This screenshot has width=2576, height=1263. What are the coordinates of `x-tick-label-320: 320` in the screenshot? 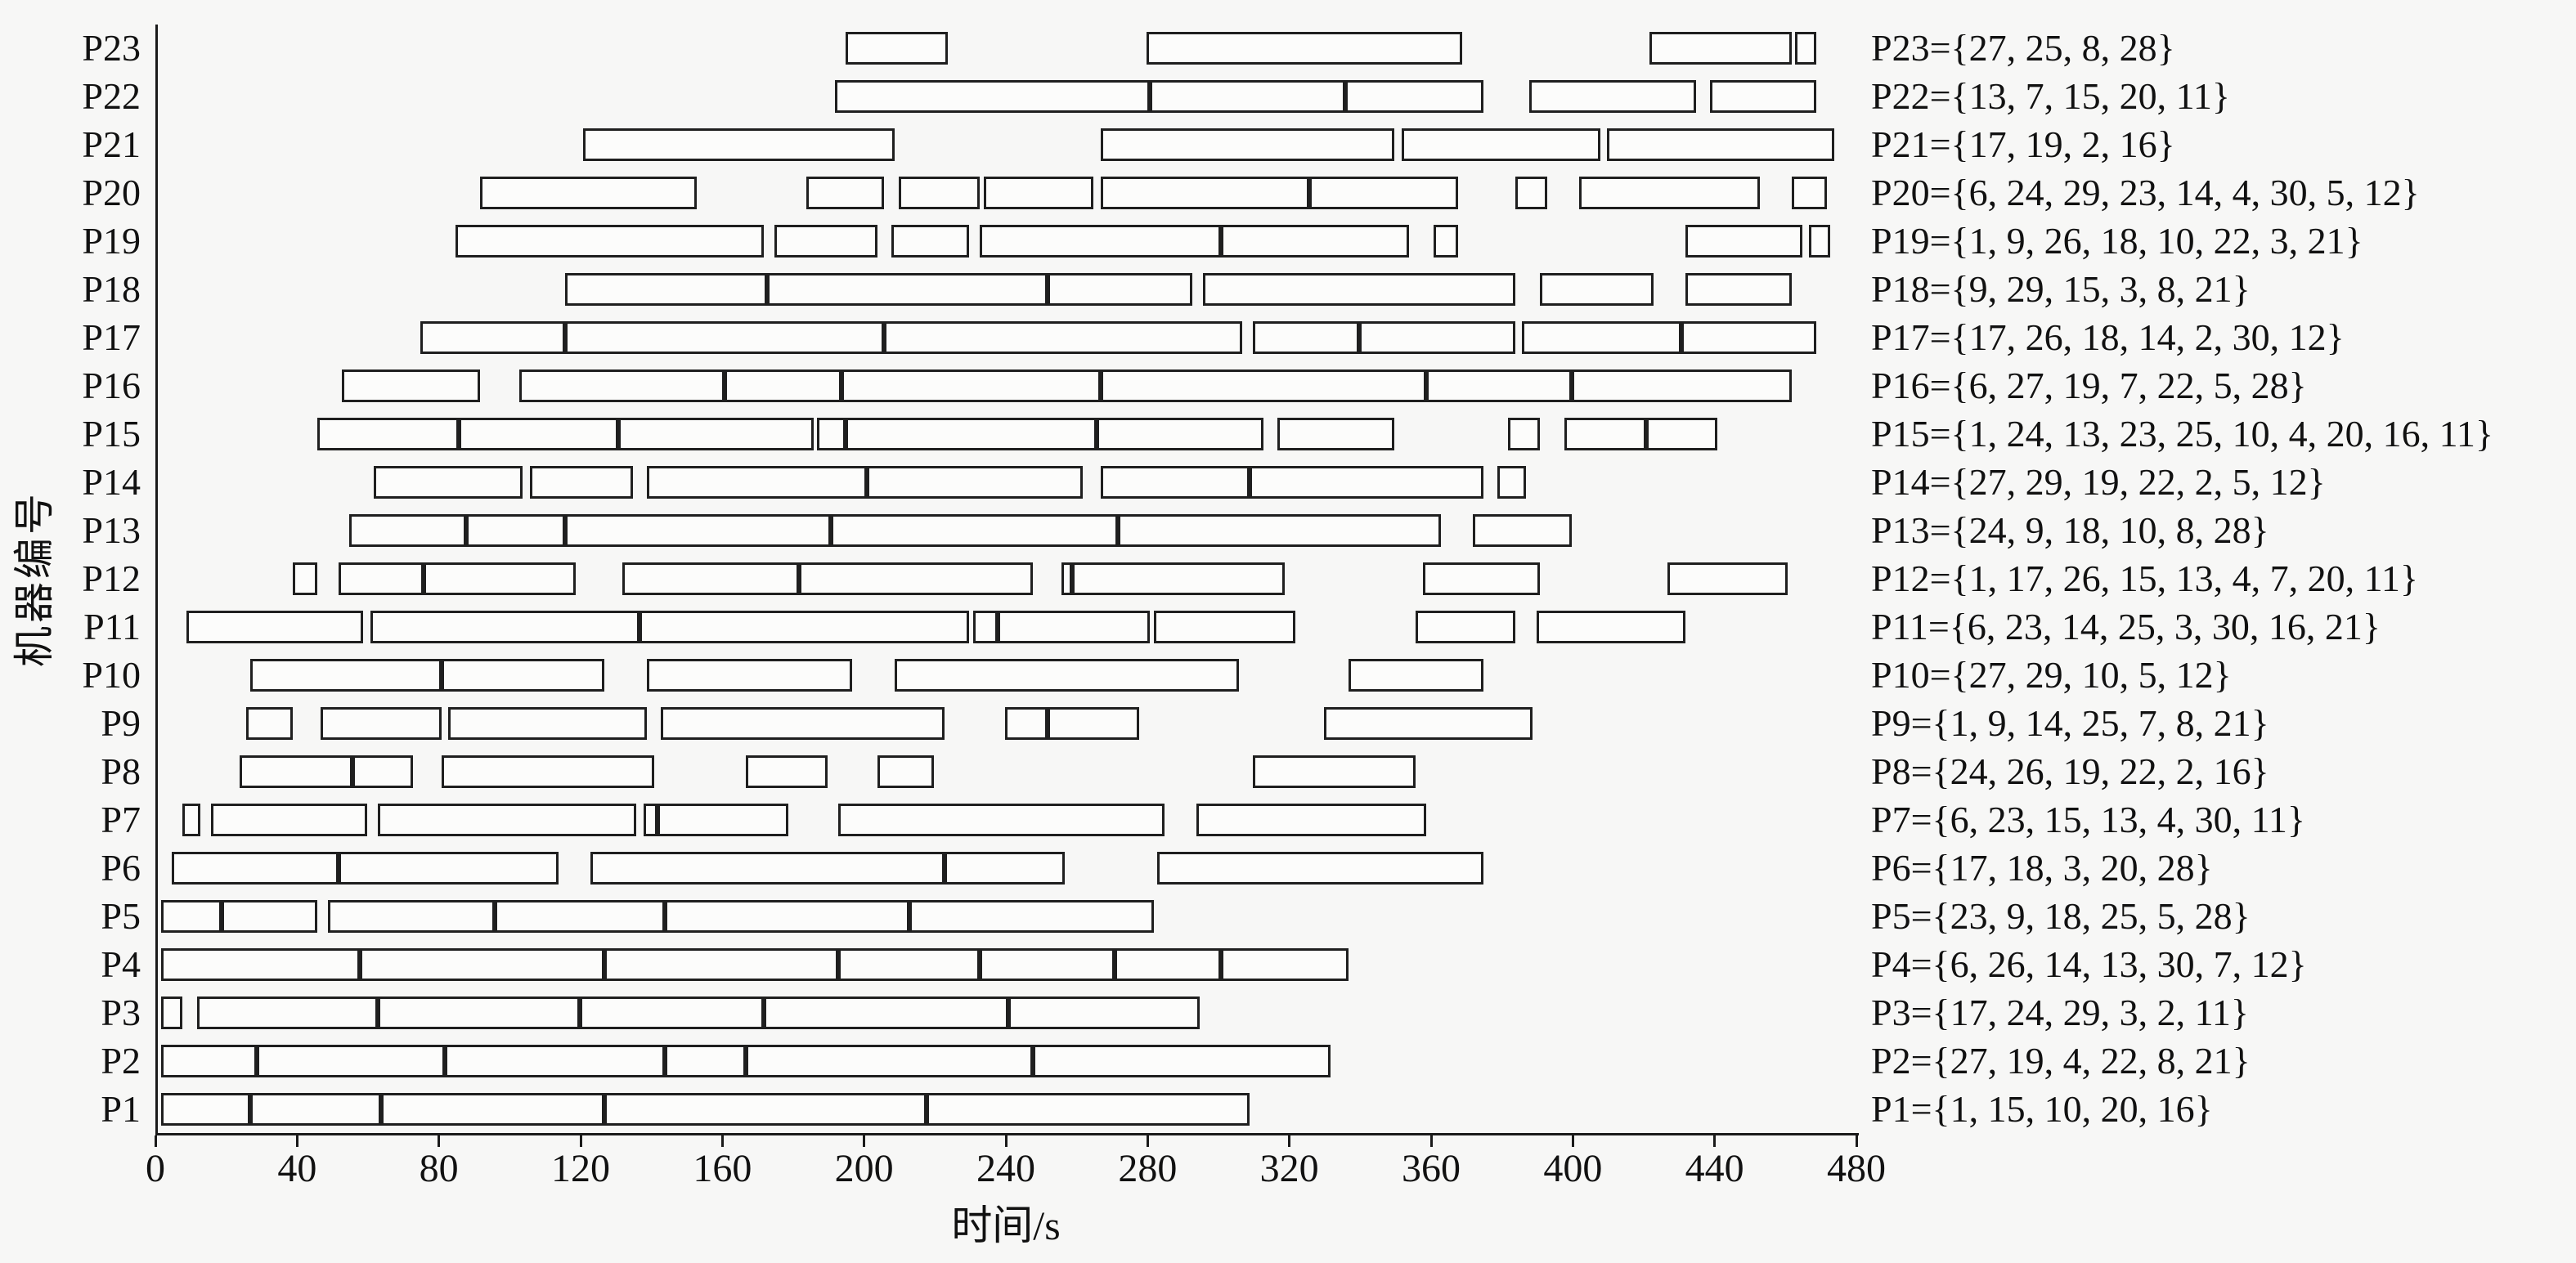 It's located at (1289, 1168).